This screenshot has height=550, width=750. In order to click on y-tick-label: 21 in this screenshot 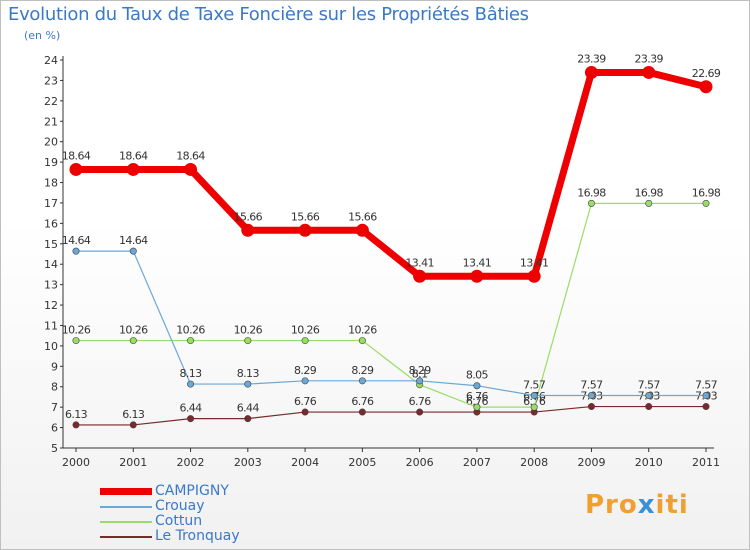, I will do `click(51, 121)`.